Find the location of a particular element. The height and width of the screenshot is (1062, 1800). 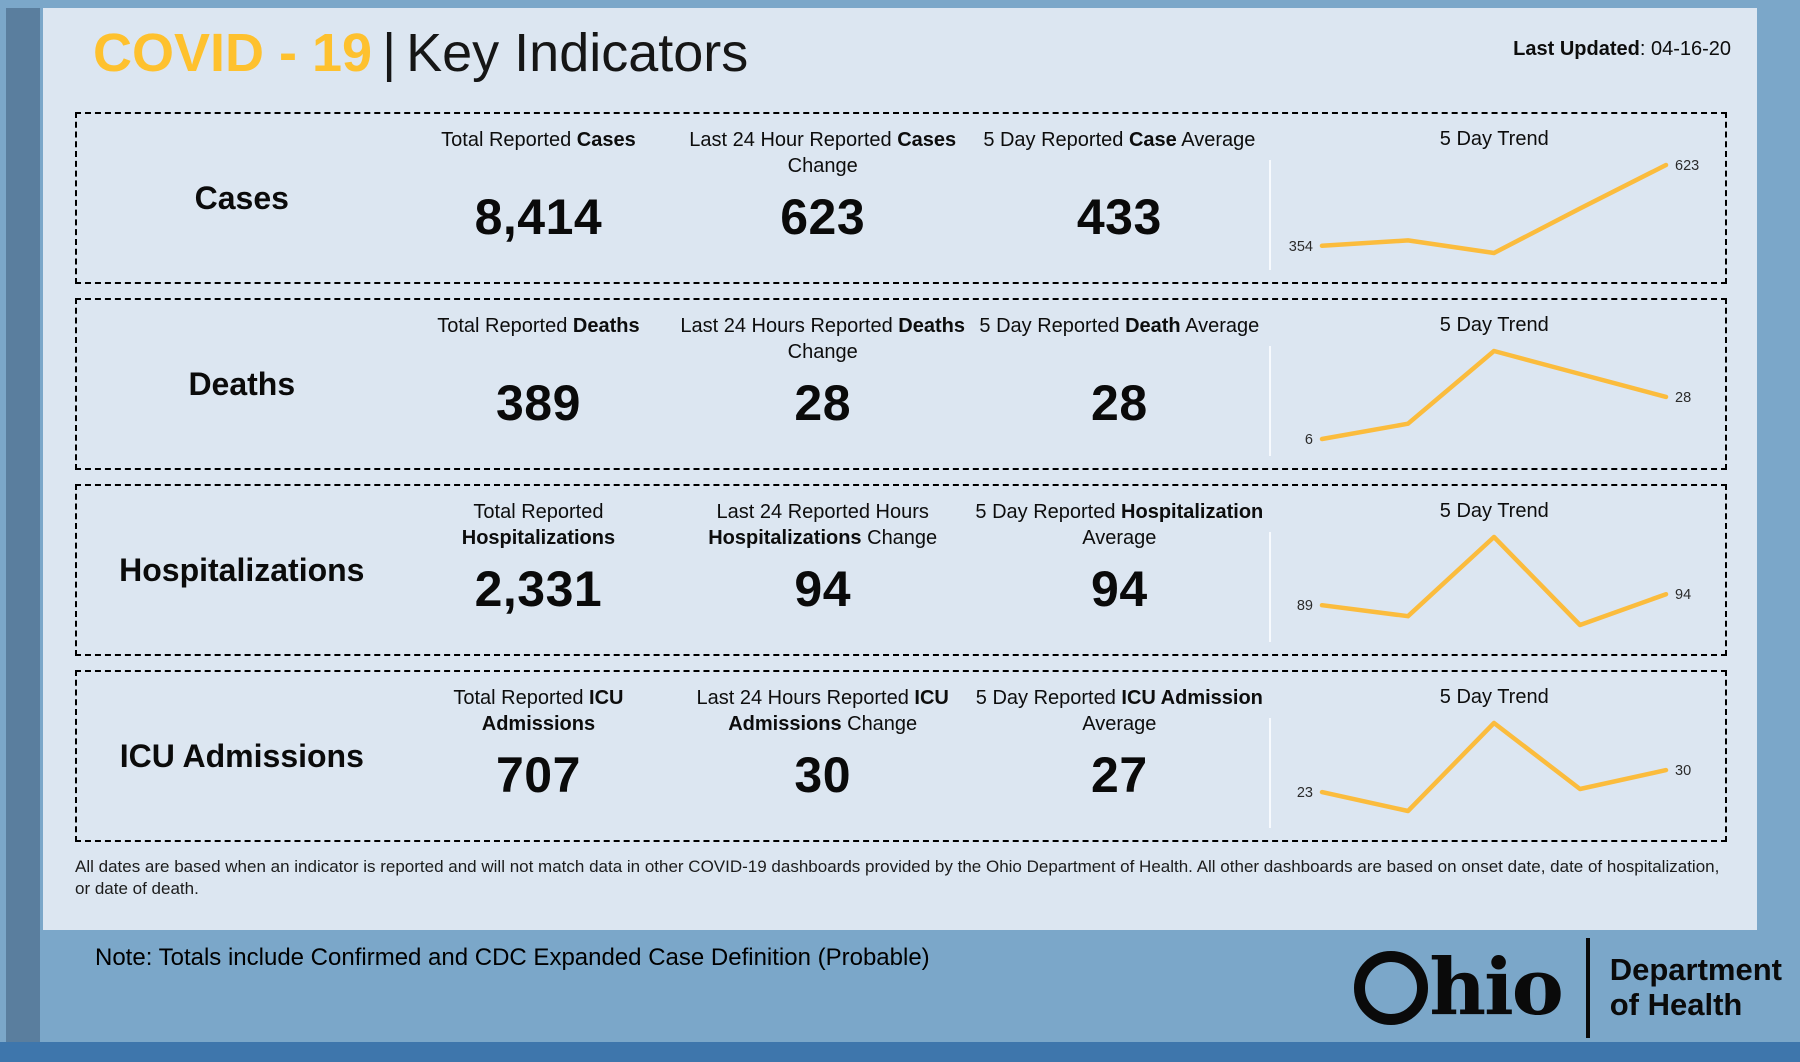

trend-sparkline-hospitalizations: 89 94 is located at coordinates (1494, 581).